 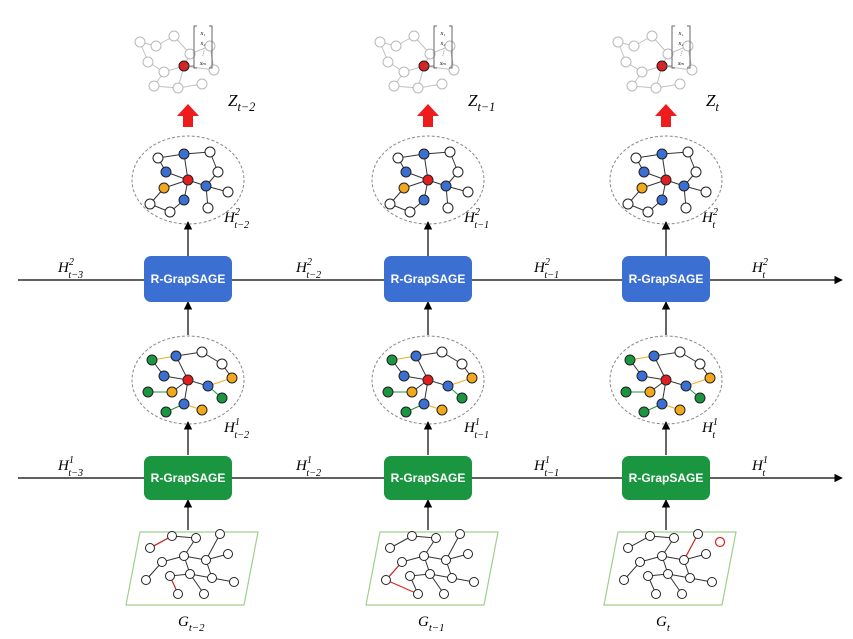 What do you see at coordinates (70, 269) in the screenshot?
I see `flow-label-row2-0: H2 t−3` at bounding box center [70, 269].